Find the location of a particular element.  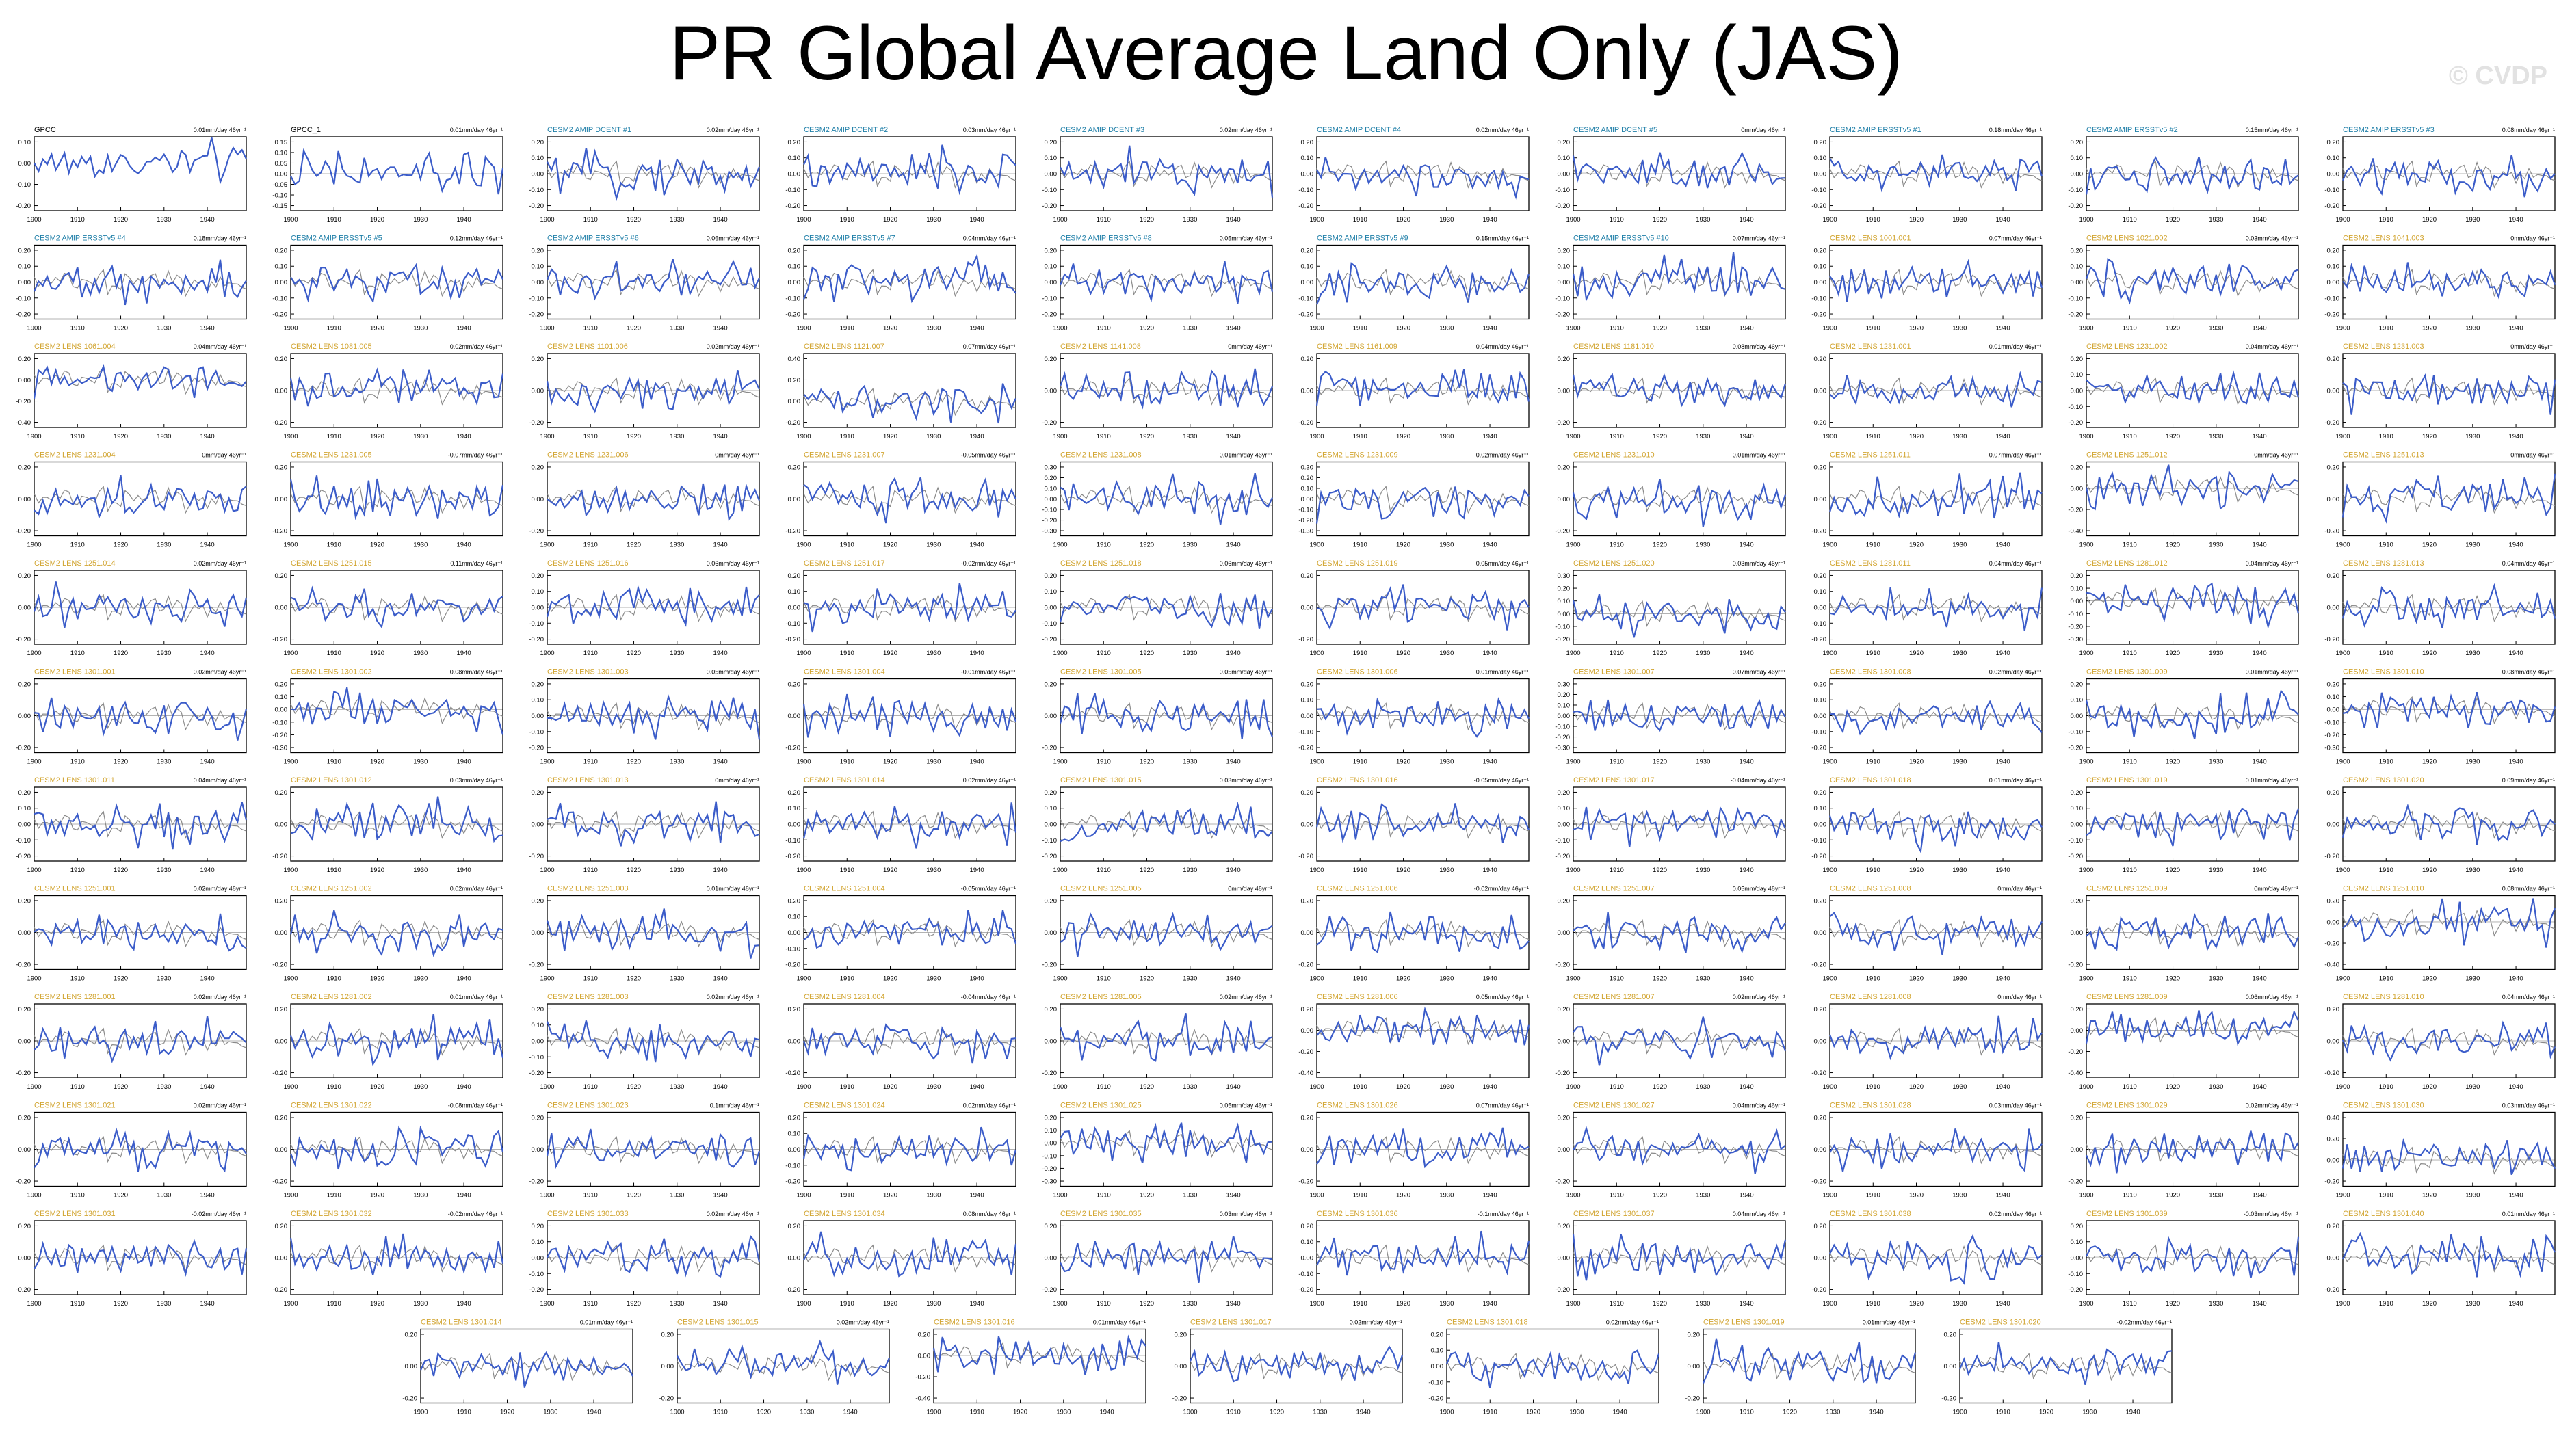

panel-title: CESM2 AMIP ERSSTv5 #10 is located at coordinates (1621, 239).